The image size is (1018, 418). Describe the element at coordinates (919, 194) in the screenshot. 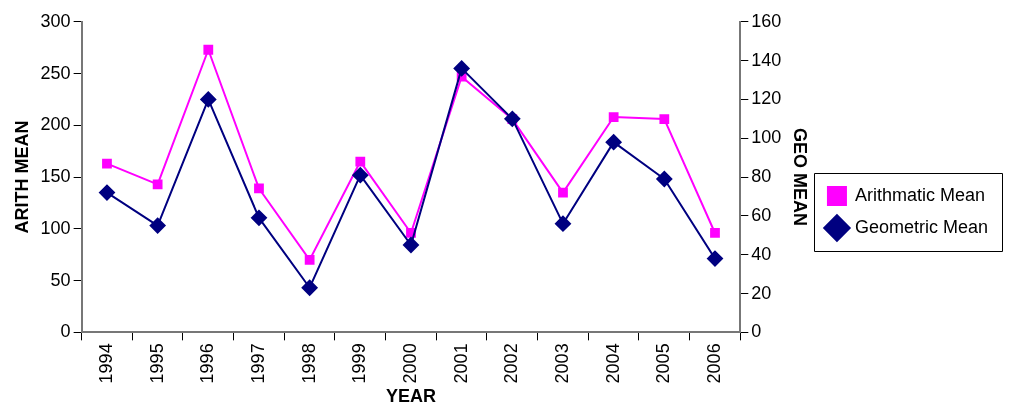

I see `legend-label: Arithmatic Mean` at that location.